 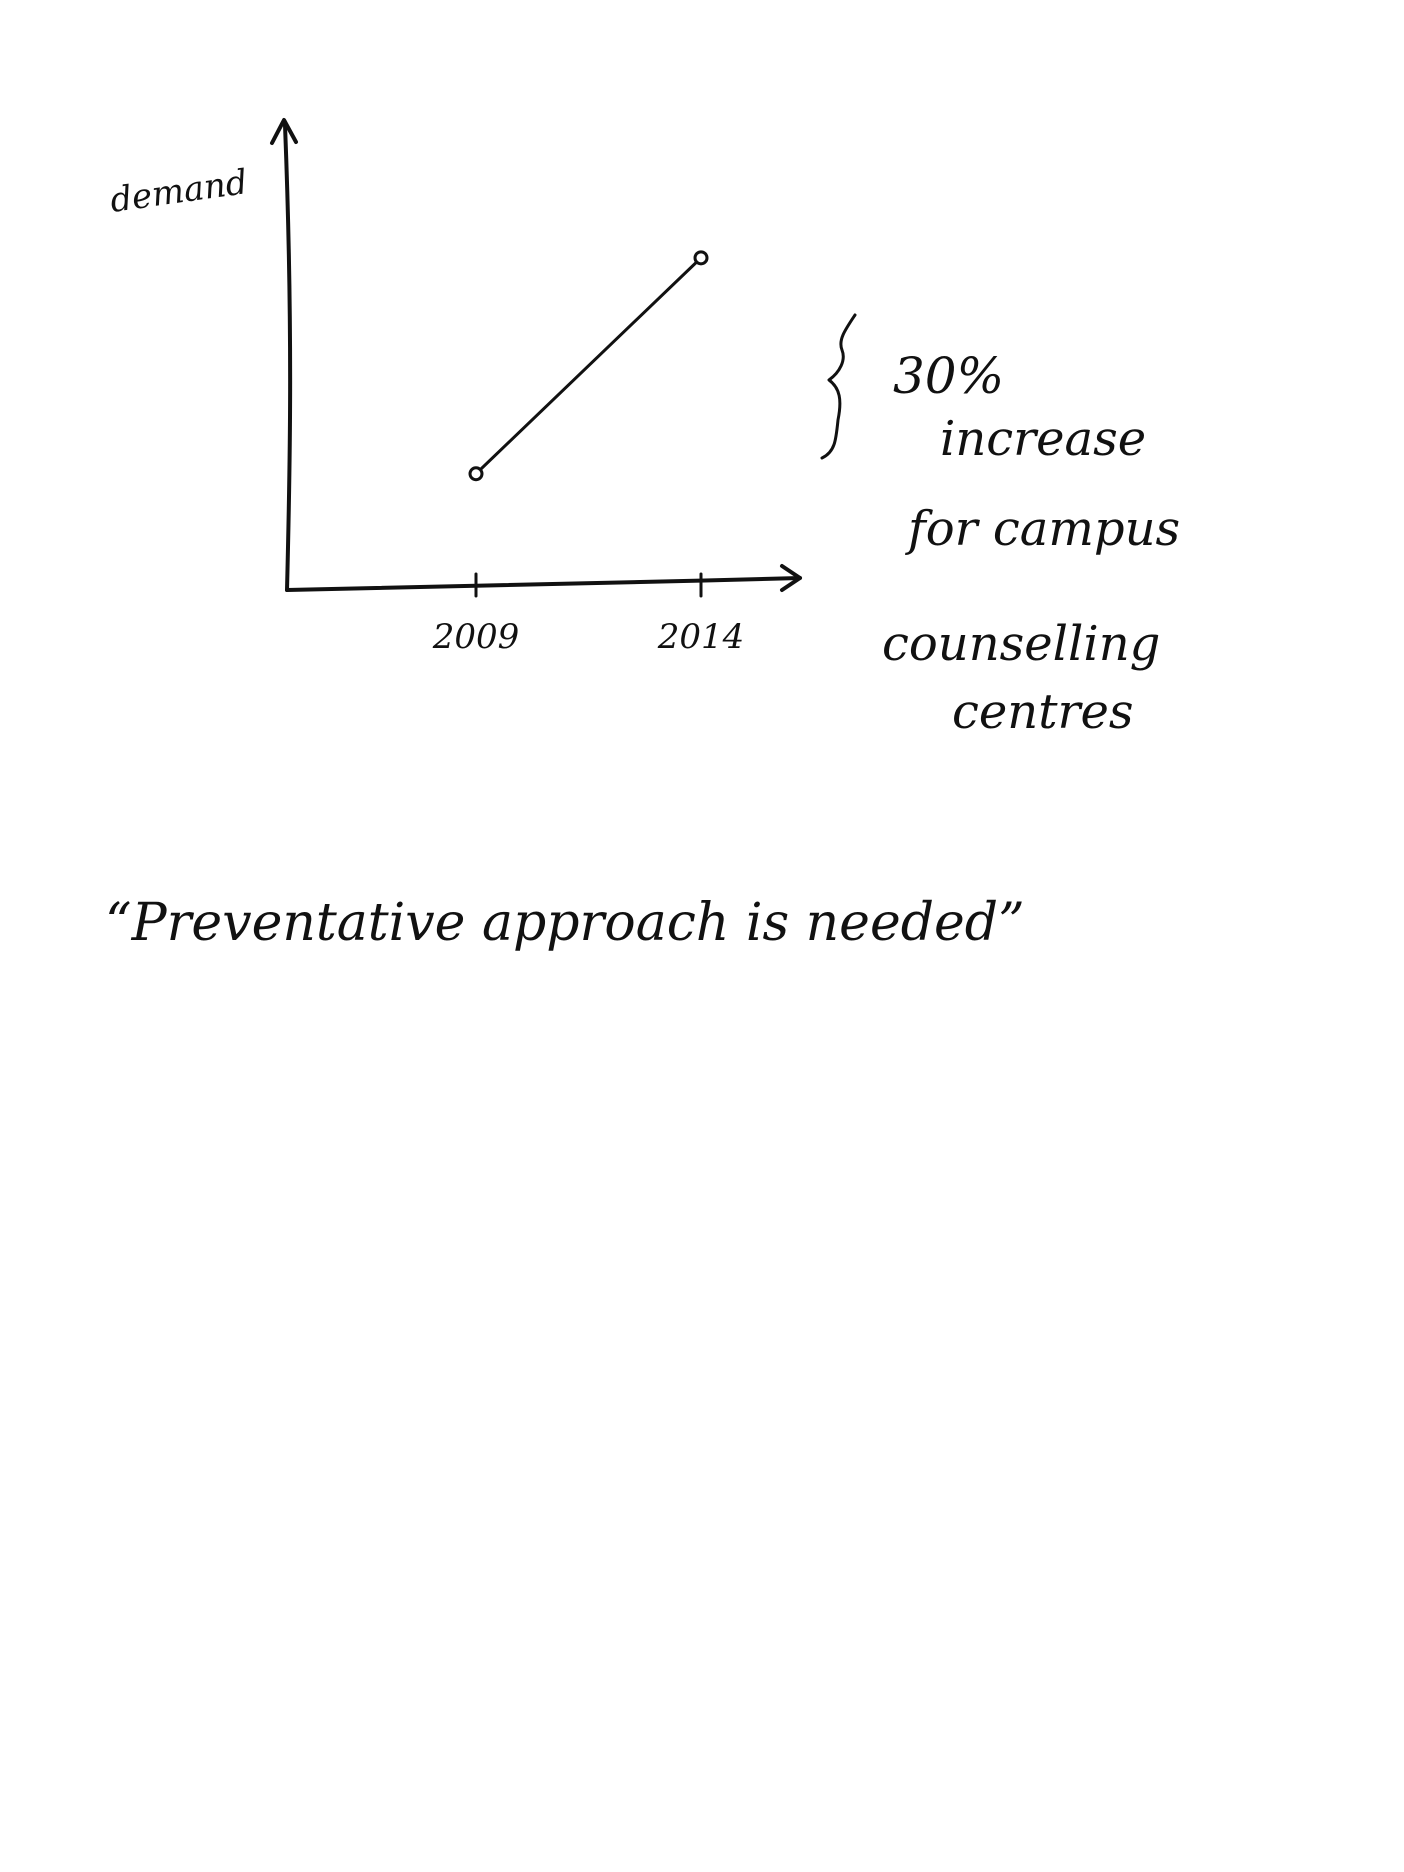 What do you see at coordinates (288, 357) in the screenshot?
I see `y-axis` at bounding box center [288, 357].